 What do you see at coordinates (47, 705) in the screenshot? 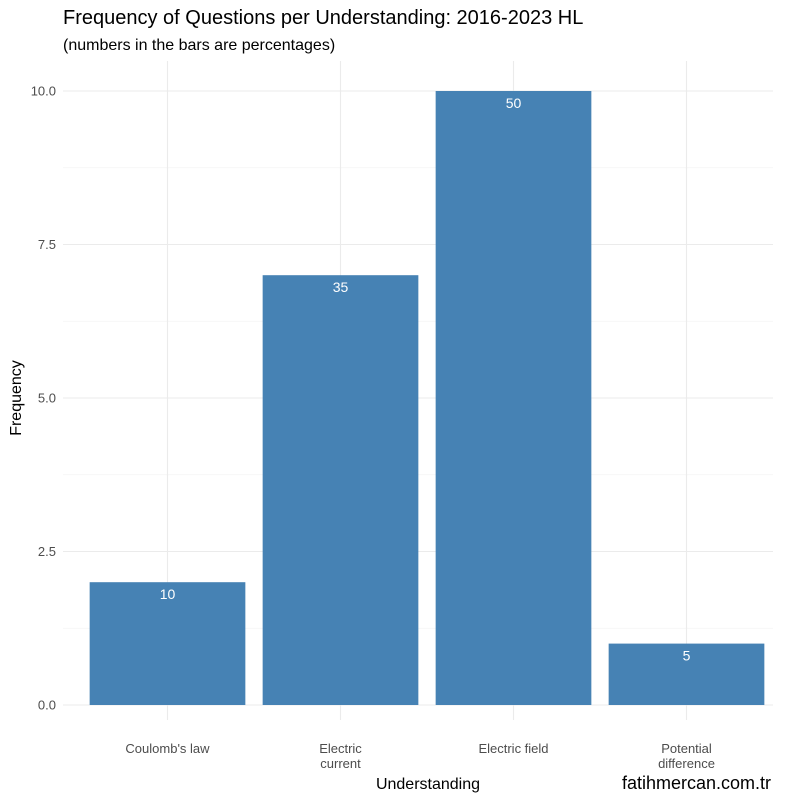
I see `y-tick-label: 0.0` at bounding box center [47, 705].